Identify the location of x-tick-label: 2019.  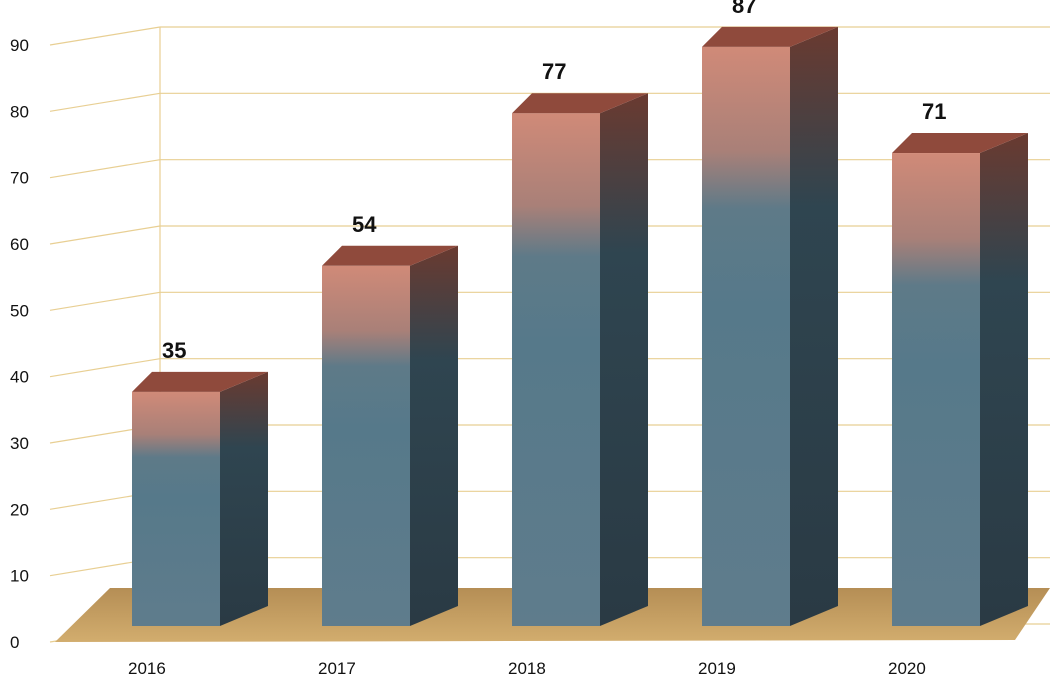
(717, 668).